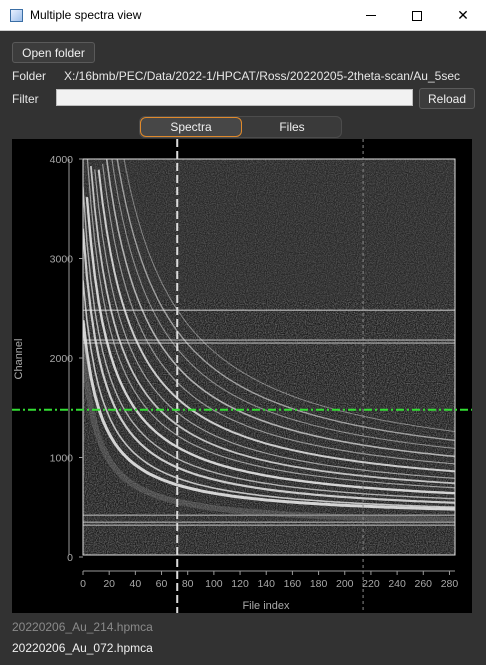  I want to click on tab-spectra: Spectra, so click(191, 127).